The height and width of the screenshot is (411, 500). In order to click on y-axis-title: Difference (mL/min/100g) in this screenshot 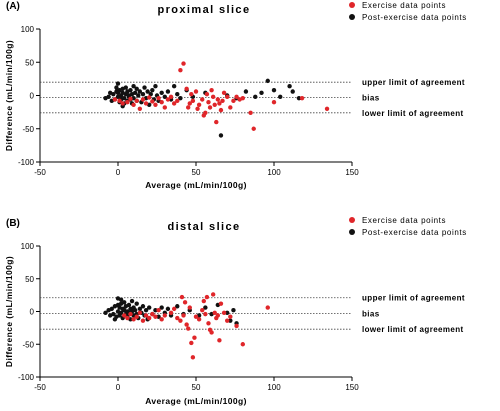, I will do `click(9, 95)`.